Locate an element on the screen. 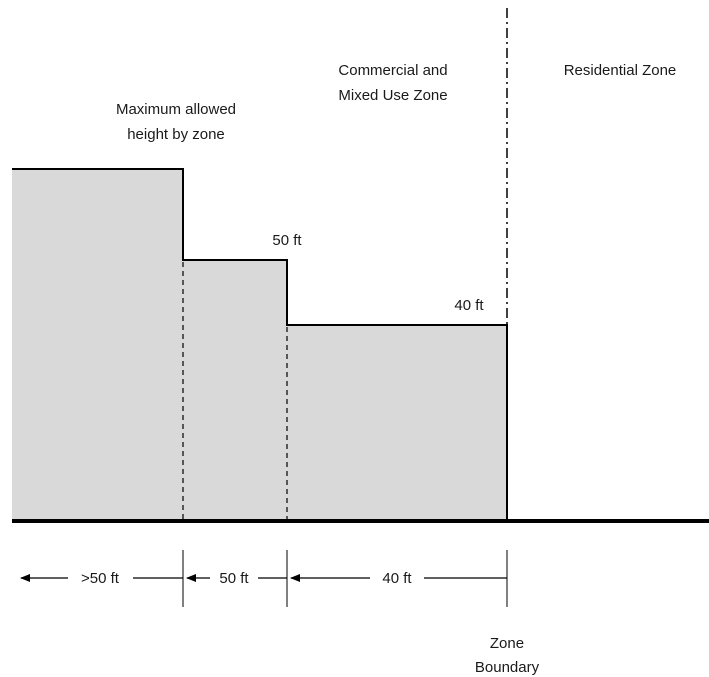  label-max-height-line2: height by zone is located at coordinates (176, 134).